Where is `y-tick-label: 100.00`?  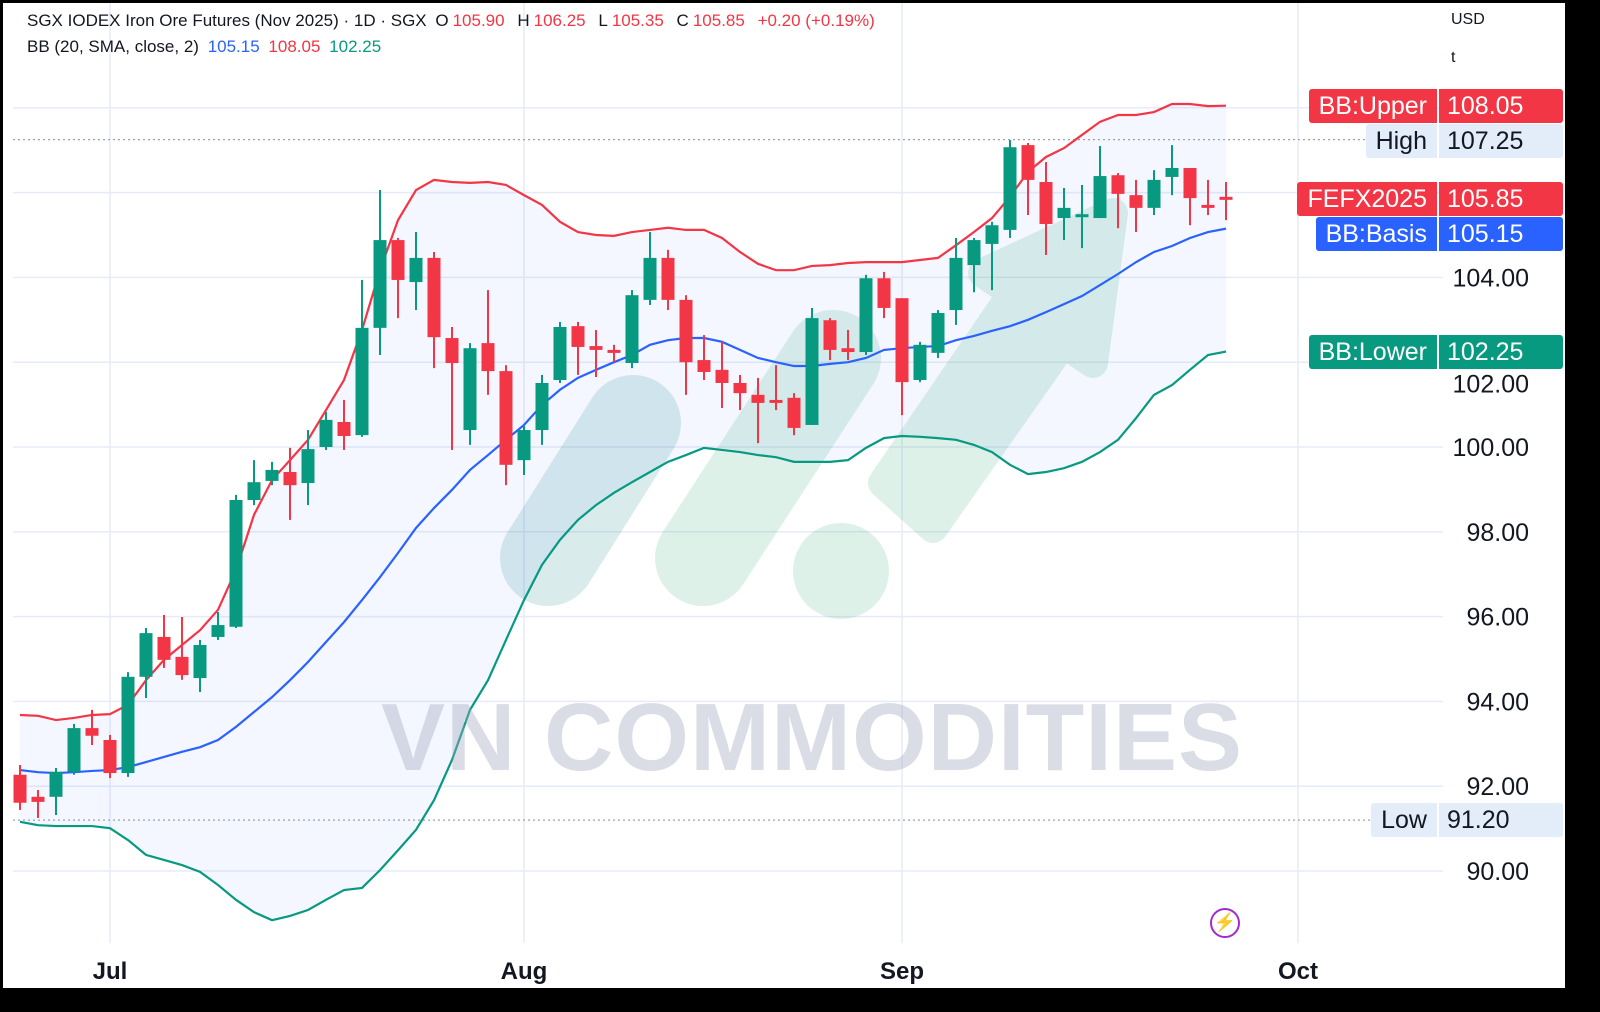
y-tick-label: 100.00 is located at coordinates (1491, 448).